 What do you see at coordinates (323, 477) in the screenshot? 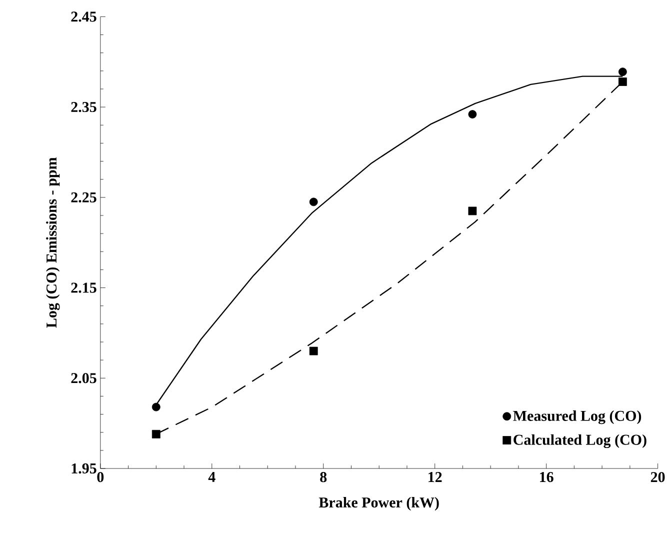
I see `x-tick-label: 8` at bounding box center [323, 477].